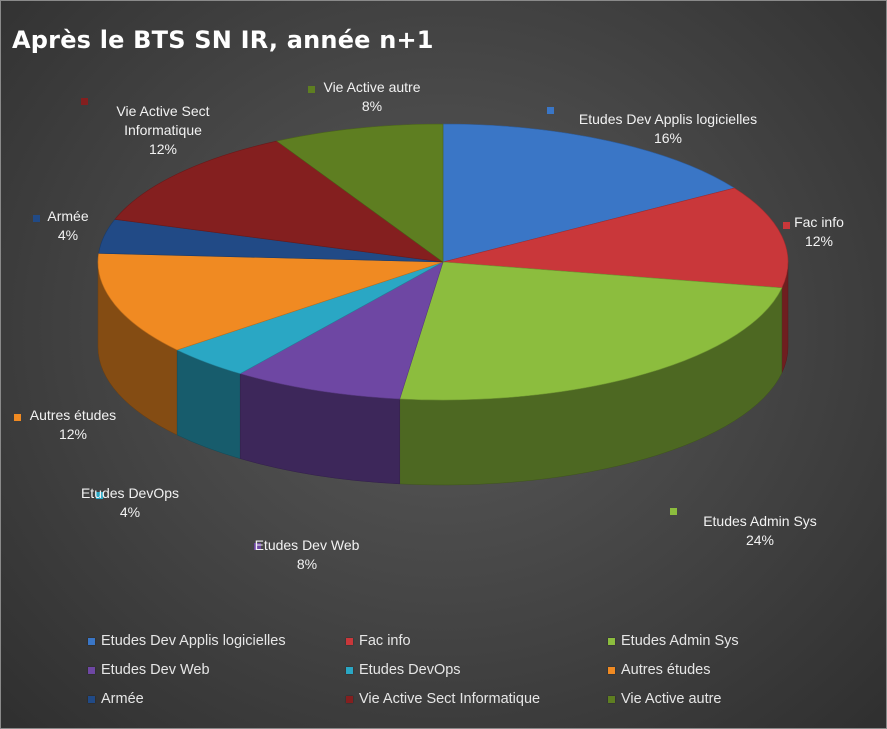 The image size is (887, 729). What do you see at coordinates (813, 231) in the screenshot?
I see `data-label-fac-info: Fac info 12%` at bounding box center [813, 231].